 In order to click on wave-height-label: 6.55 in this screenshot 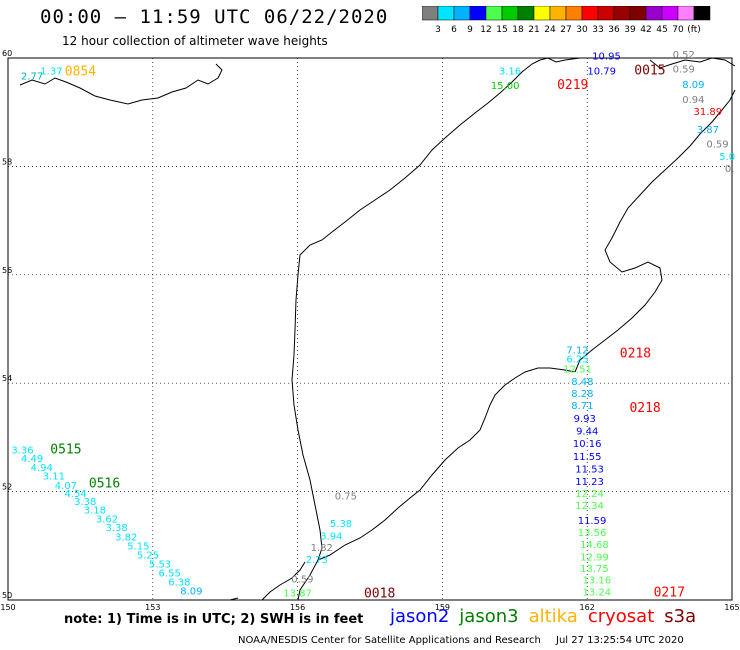, I will do `click(170, 574)`.